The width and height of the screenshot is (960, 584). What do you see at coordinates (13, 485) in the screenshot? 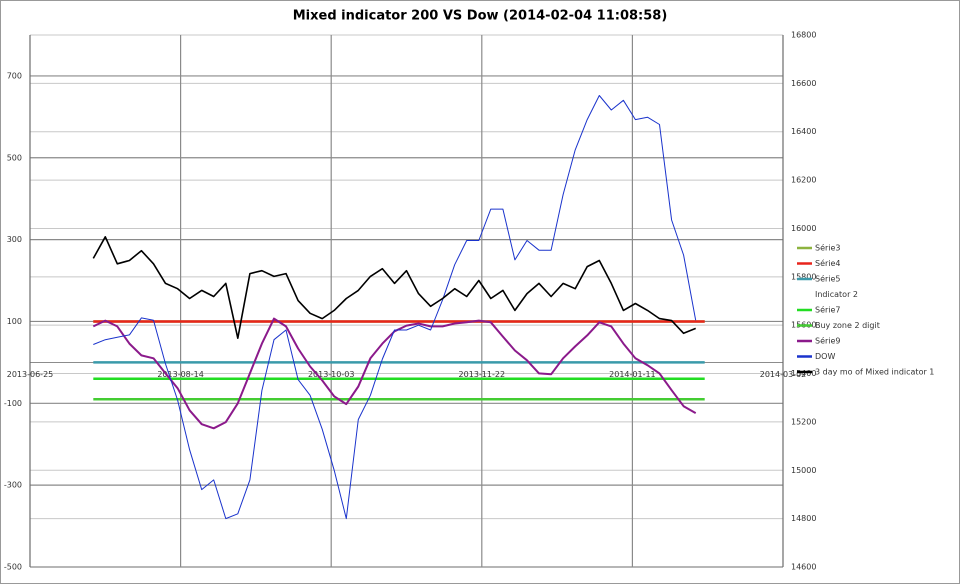
I see `y-tick-label: -300` at bounding box center [13, 485].